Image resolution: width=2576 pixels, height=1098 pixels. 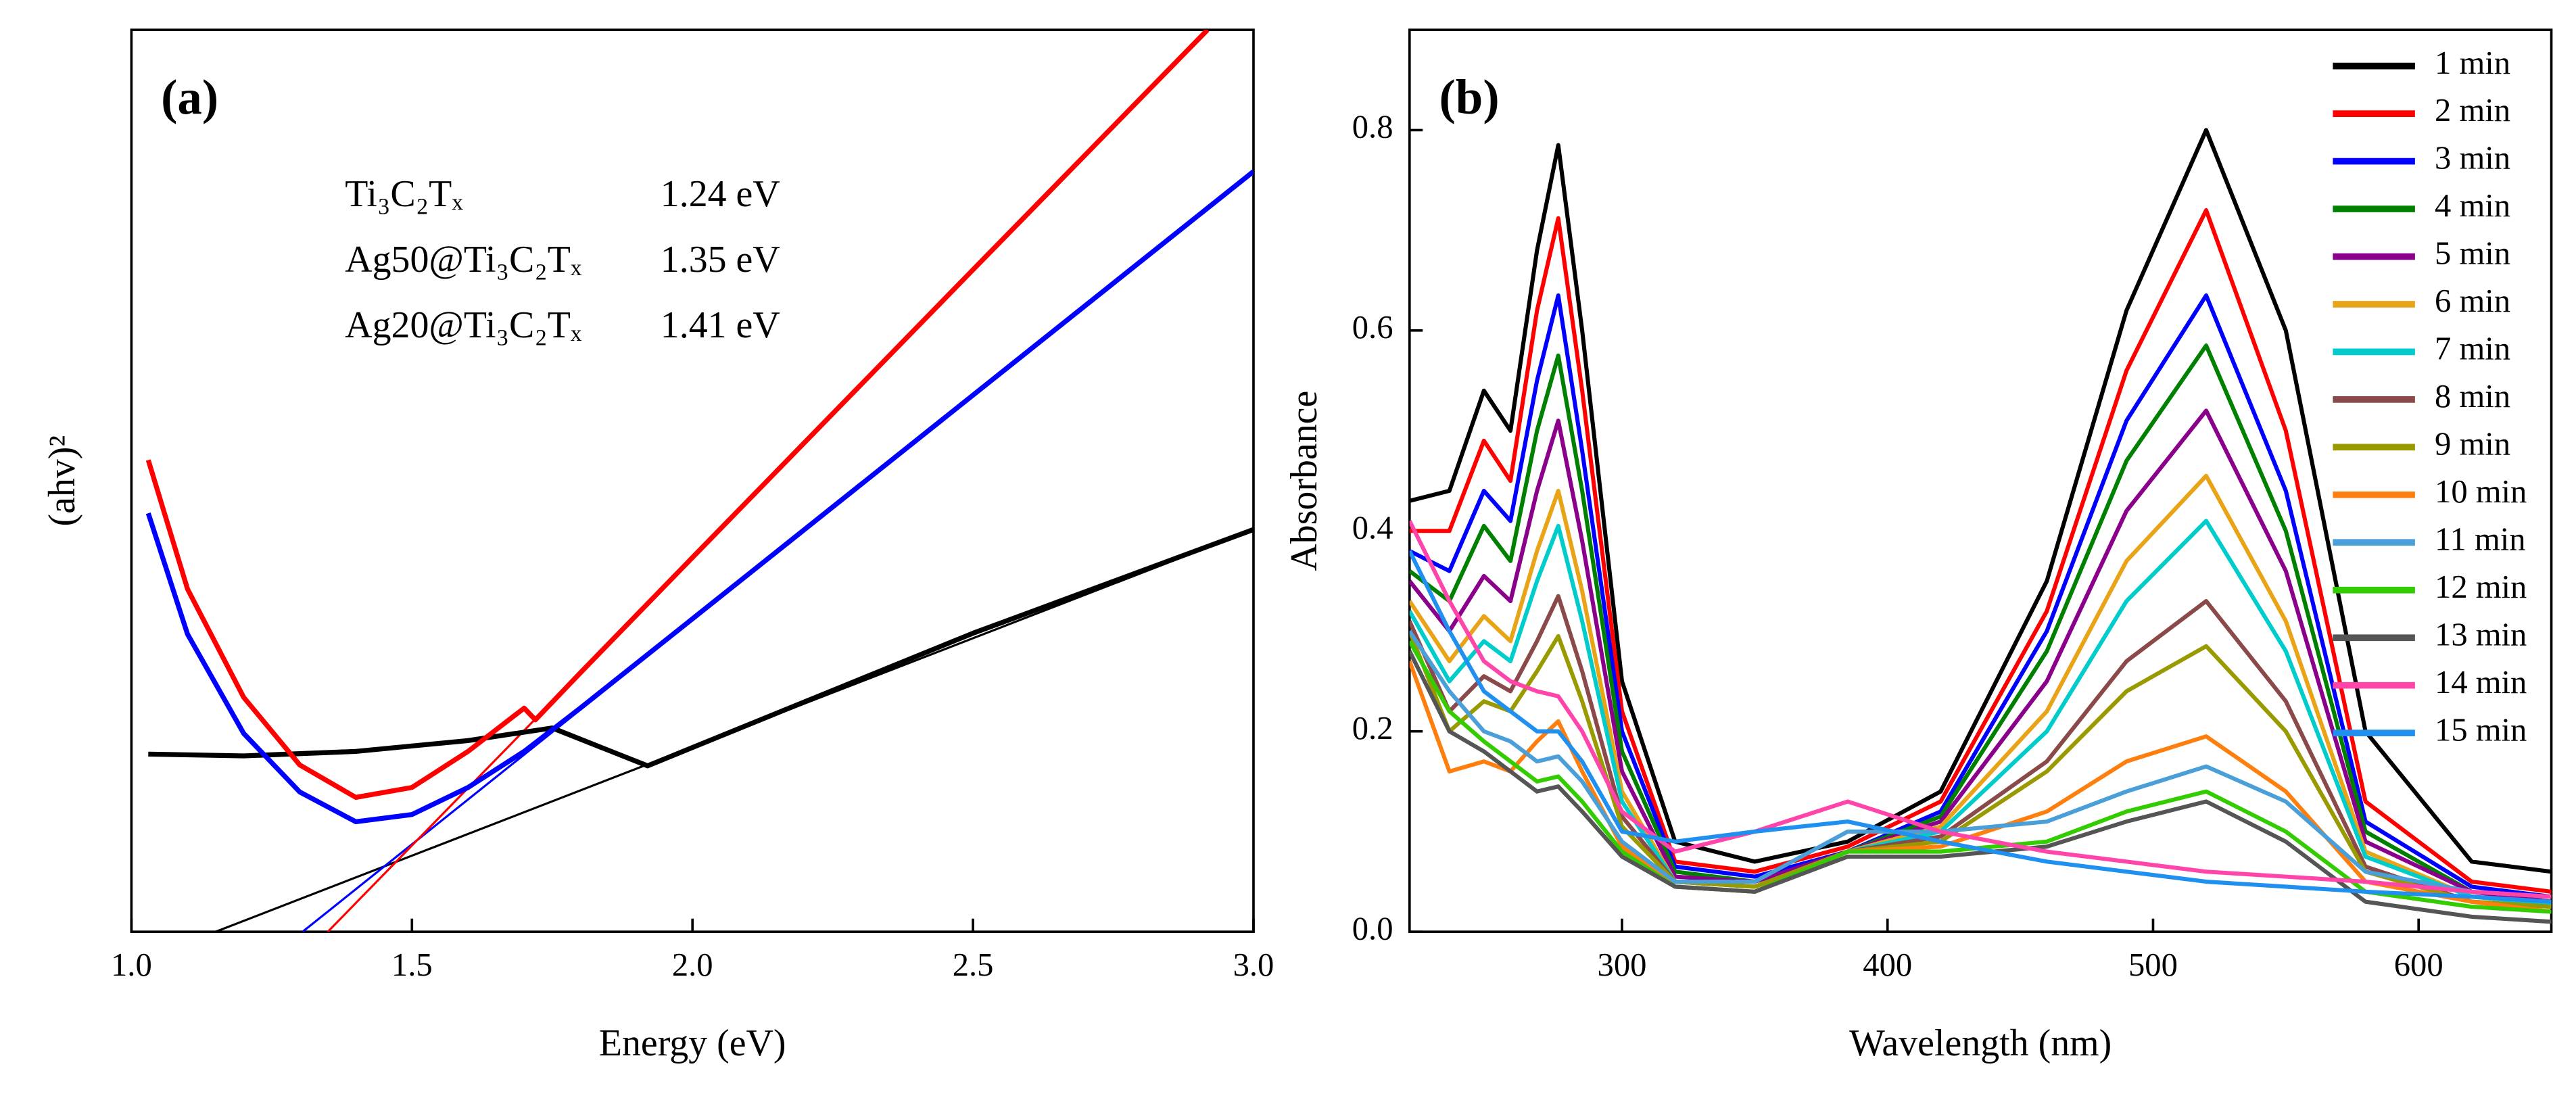 I want to click on y-tick-label: 0.8, so click(x=1372, y=127).